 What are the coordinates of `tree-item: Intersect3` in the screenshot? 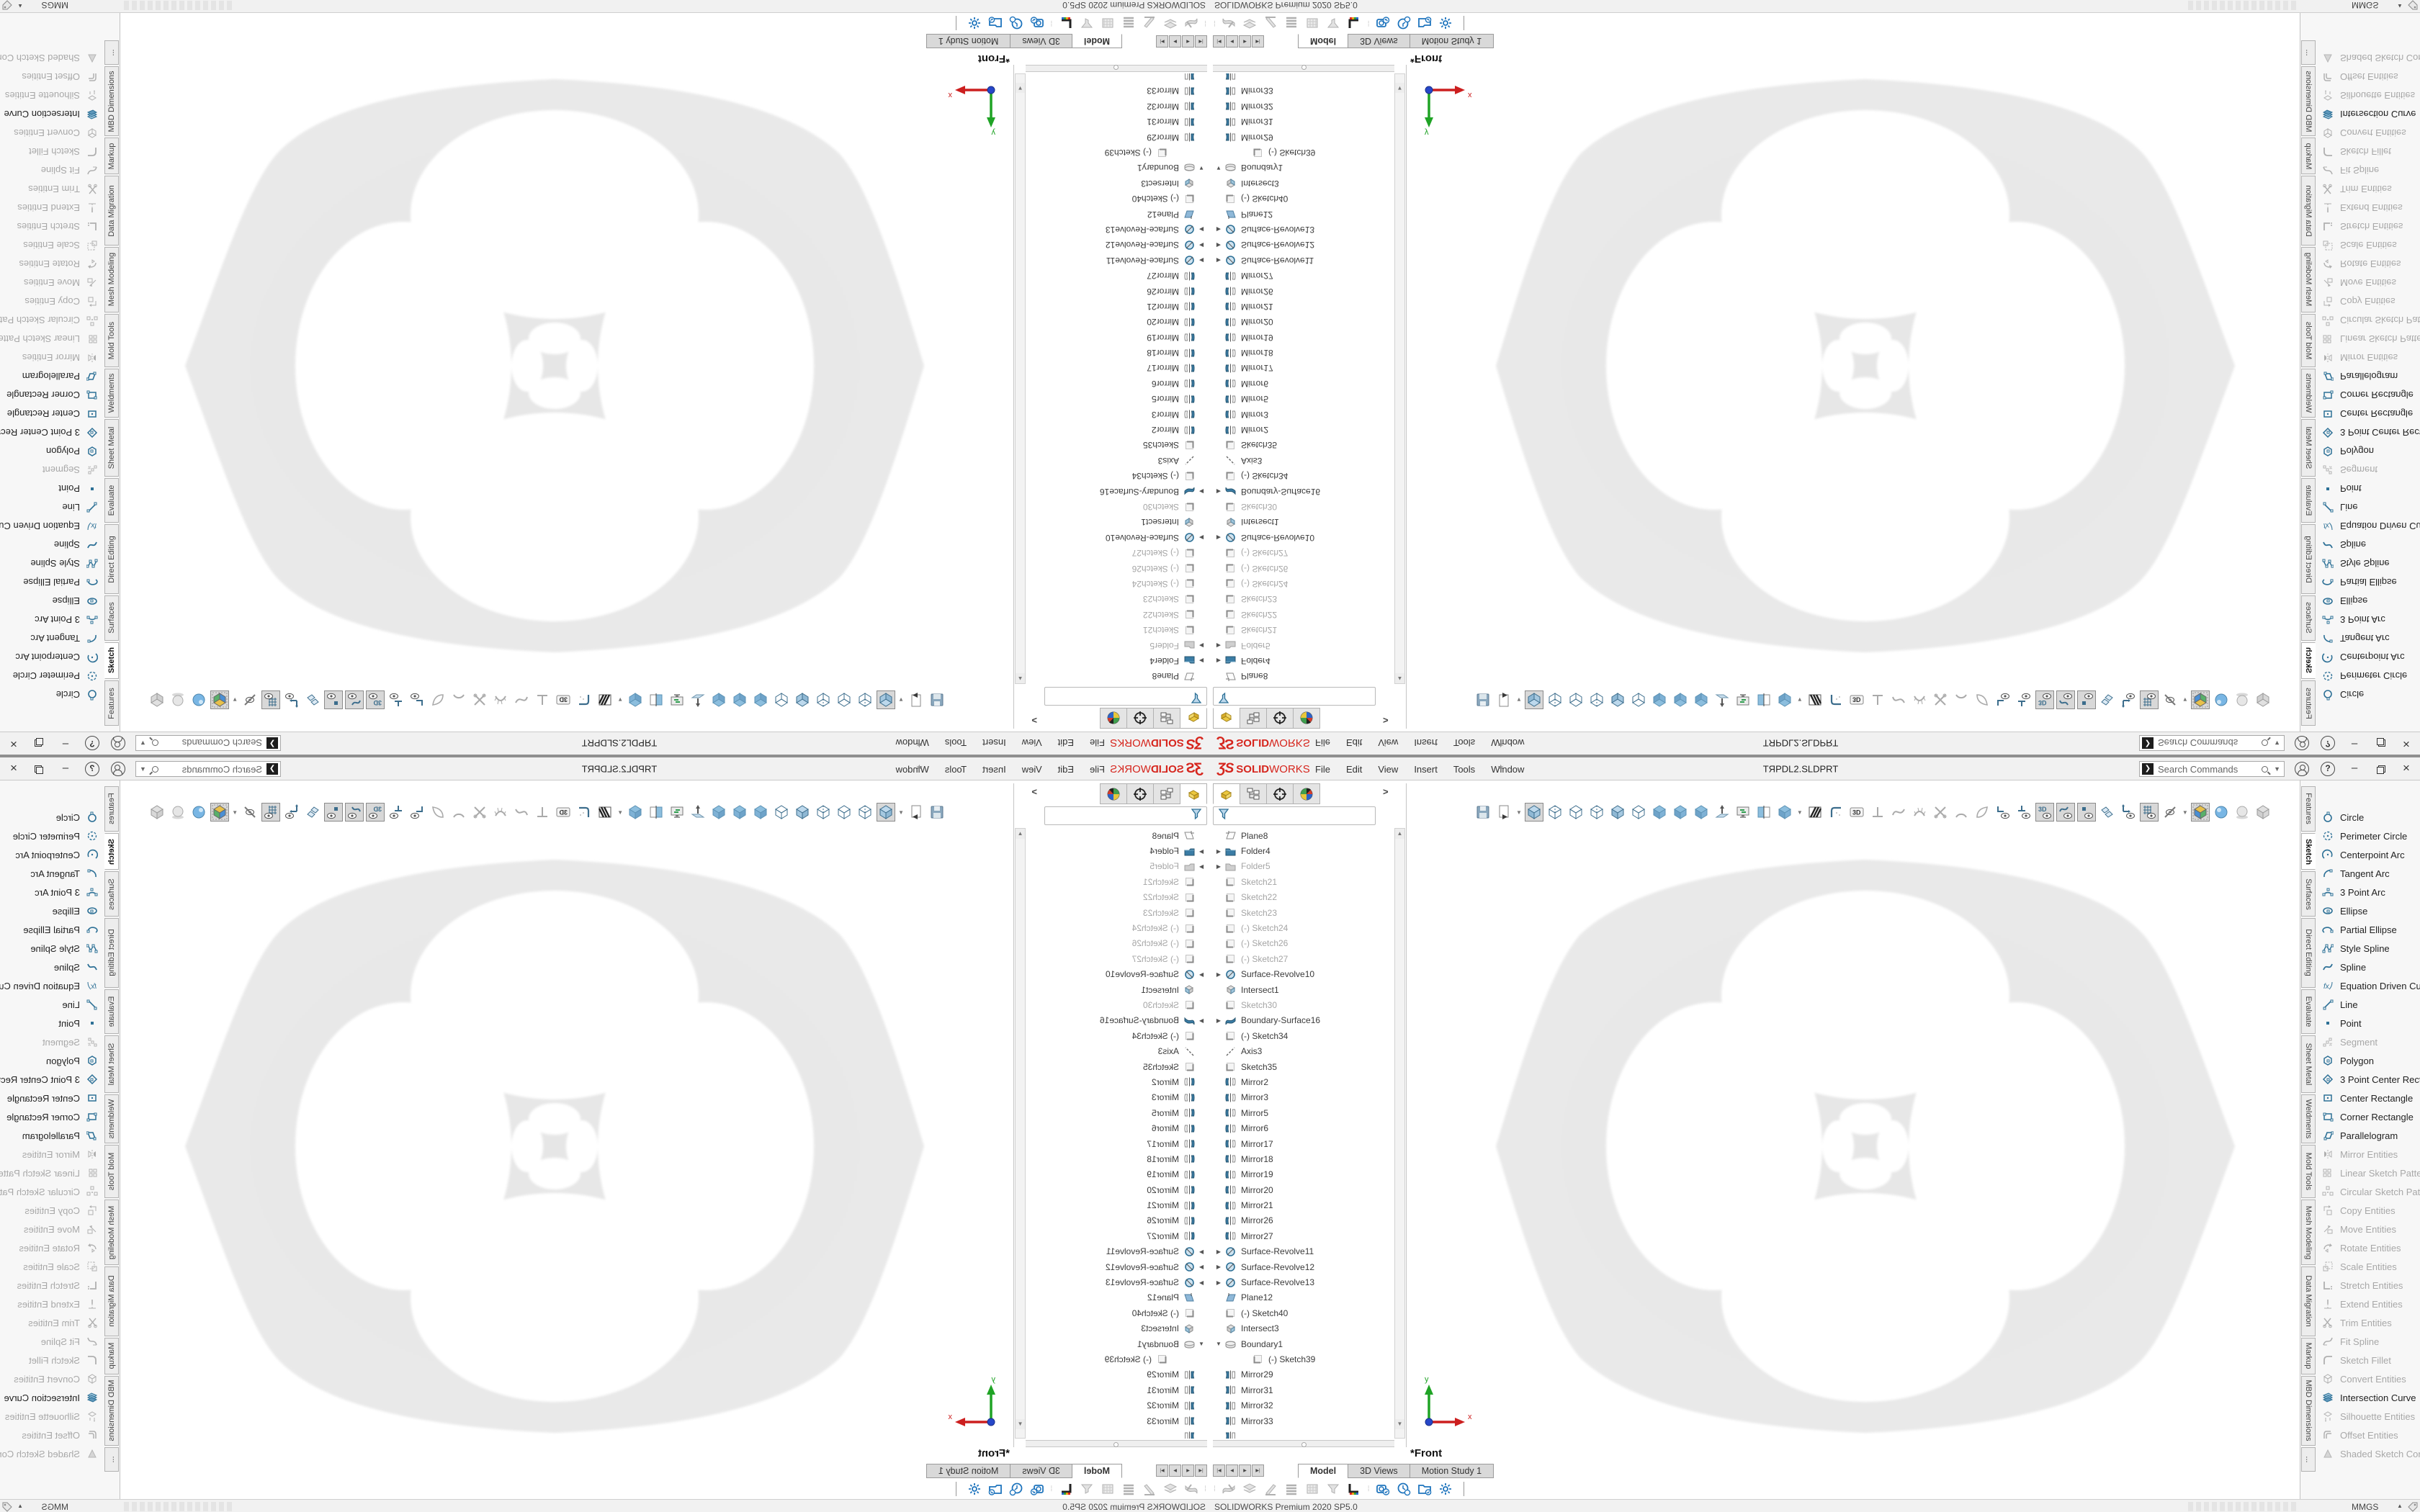 It's located at (1117, 183).